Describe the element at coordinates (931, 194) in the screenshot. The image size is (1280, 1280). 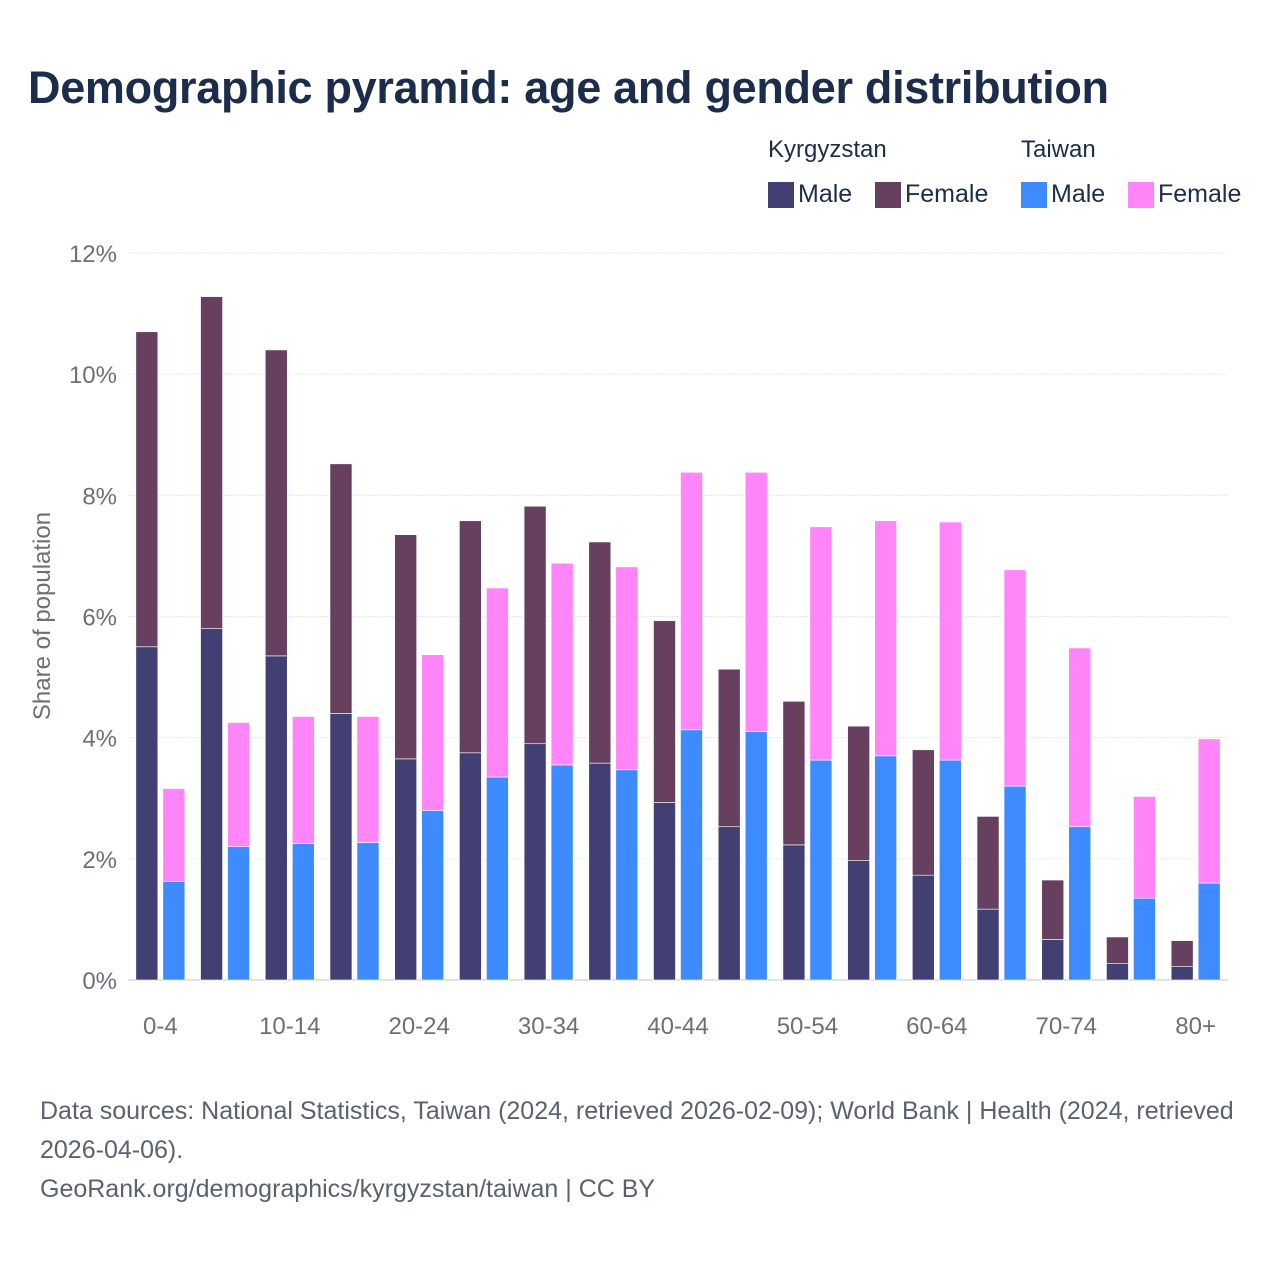
I see `legend-item-kyrgyzstan-female: Female` at that location.